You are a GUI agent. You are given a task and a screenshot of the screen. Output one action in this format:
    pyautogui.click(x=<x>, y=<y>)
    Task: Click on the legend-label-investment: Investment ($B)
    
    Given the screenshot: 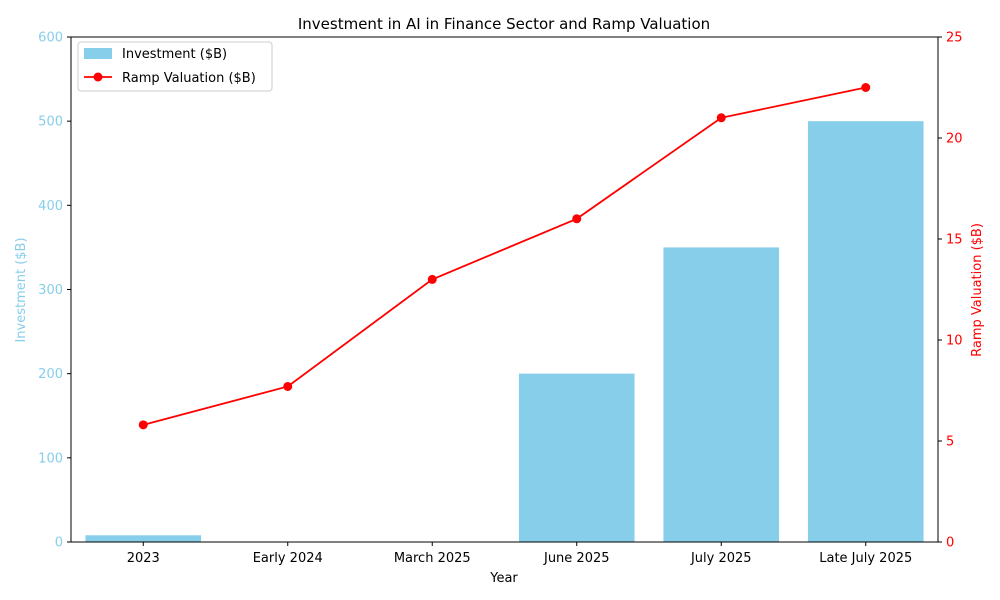 What is the action you would take?
    pyautogui.click(x=174, y=54)
    